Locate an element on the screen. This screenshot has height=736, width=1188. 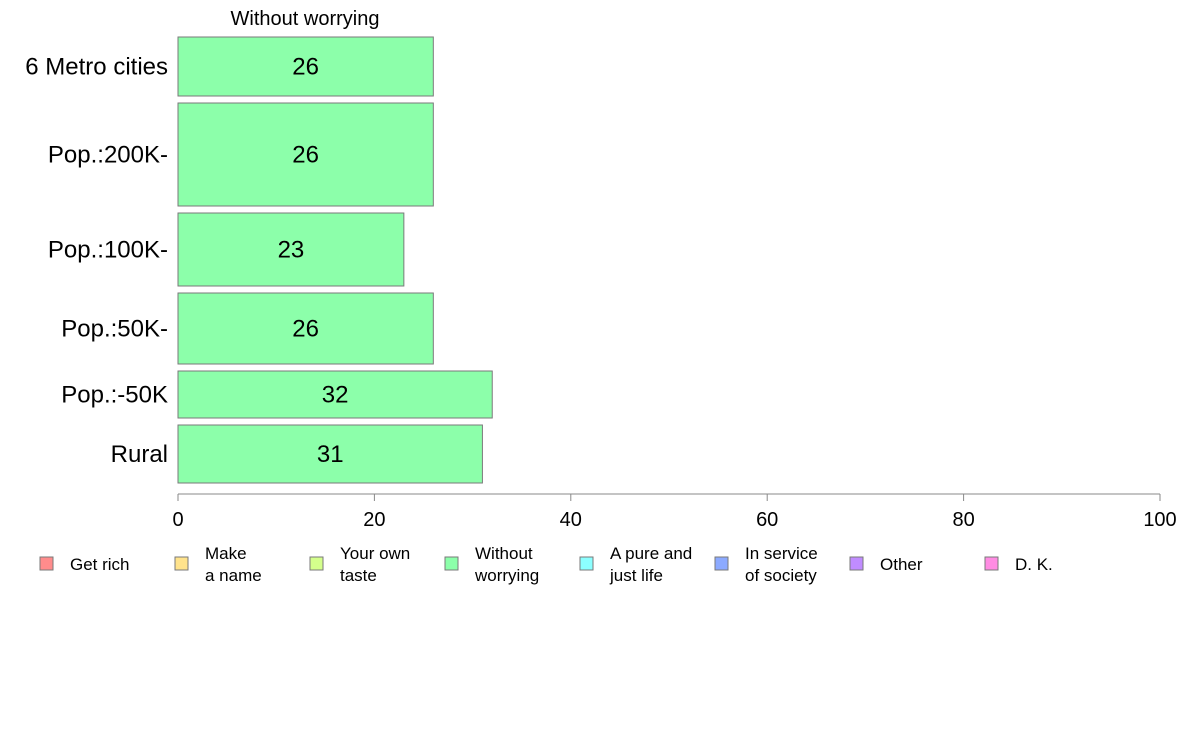
x-tick-label: 20 is located at coordinates (374, 520).